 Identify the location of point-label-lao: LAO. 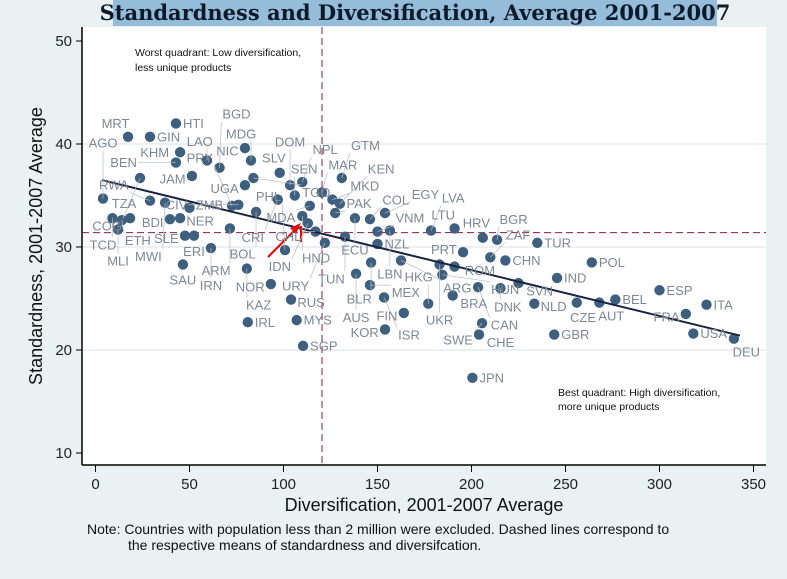
(200, 141).